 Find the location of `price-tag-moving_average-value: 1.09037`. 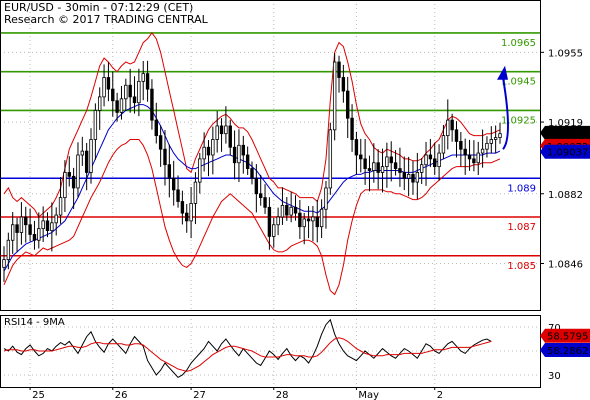

price-tag-moving_average-value: 1.09037 is located at coordinates (567, 153).